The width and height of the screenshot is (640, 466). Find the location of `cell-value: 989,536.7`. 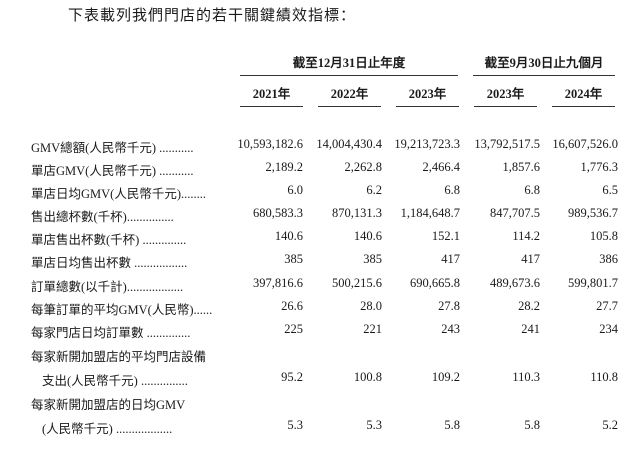

cell-value: 989,536.7 is located at coordinates (593, 213).